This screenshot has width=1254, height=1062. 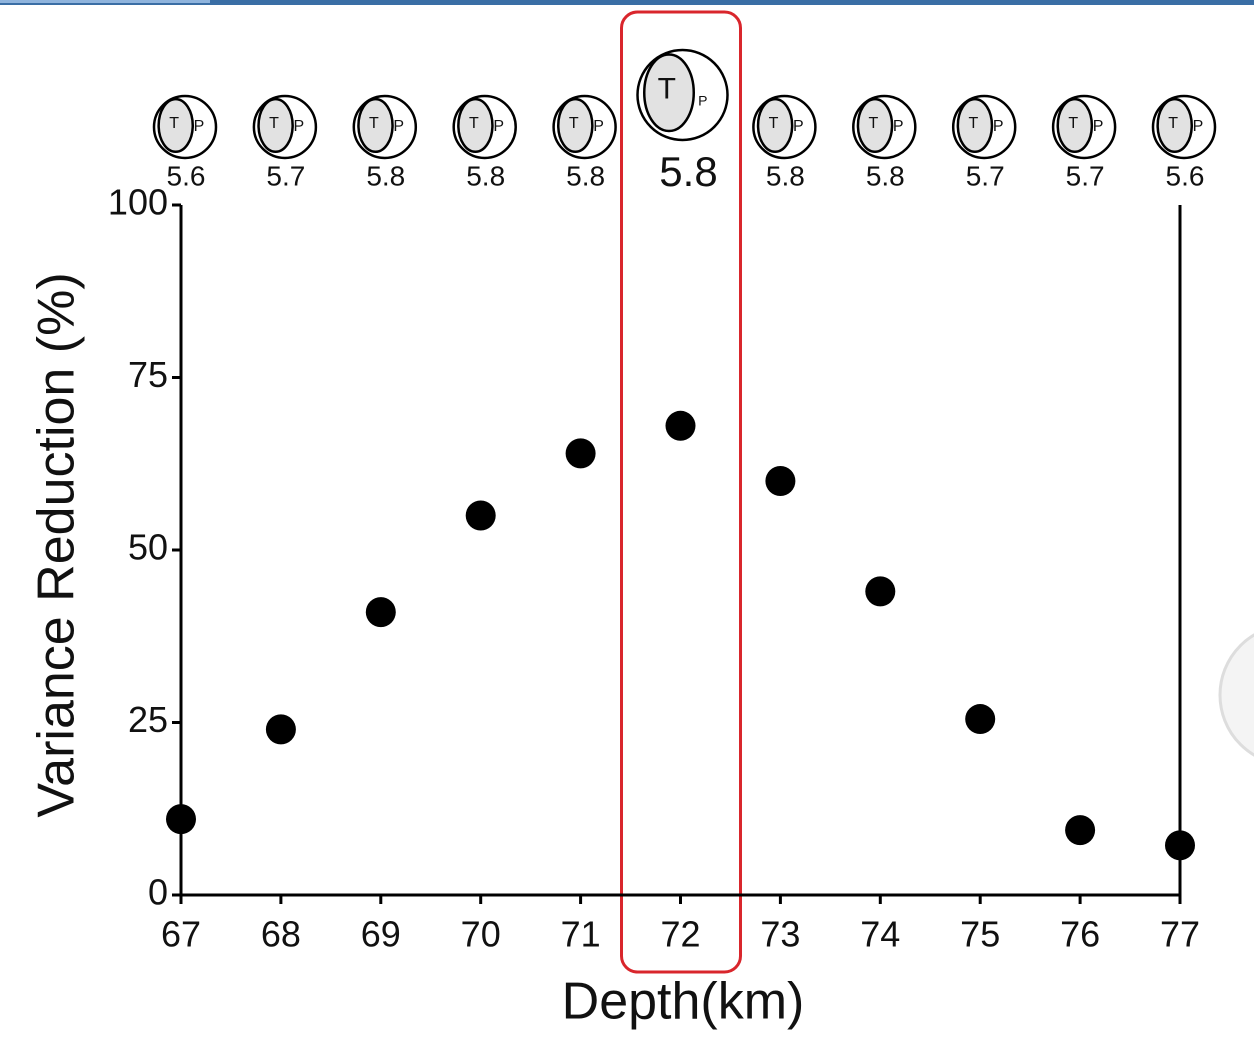 What do you see at coordinates (627, 2) in the screenshot?
I see `top-bar` at bounding box center [627, 2].